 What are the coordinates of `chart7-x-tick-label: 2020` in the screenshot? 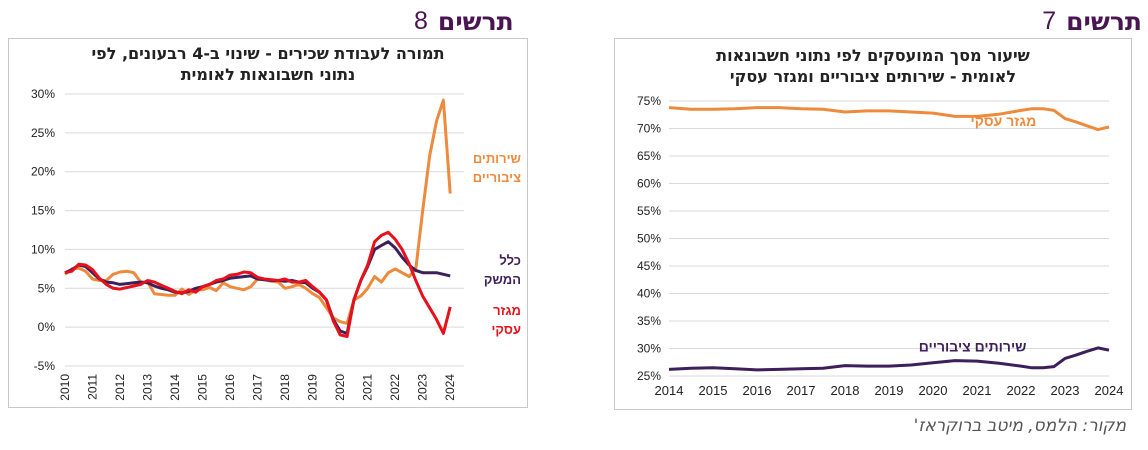 It's located at (933, 390).